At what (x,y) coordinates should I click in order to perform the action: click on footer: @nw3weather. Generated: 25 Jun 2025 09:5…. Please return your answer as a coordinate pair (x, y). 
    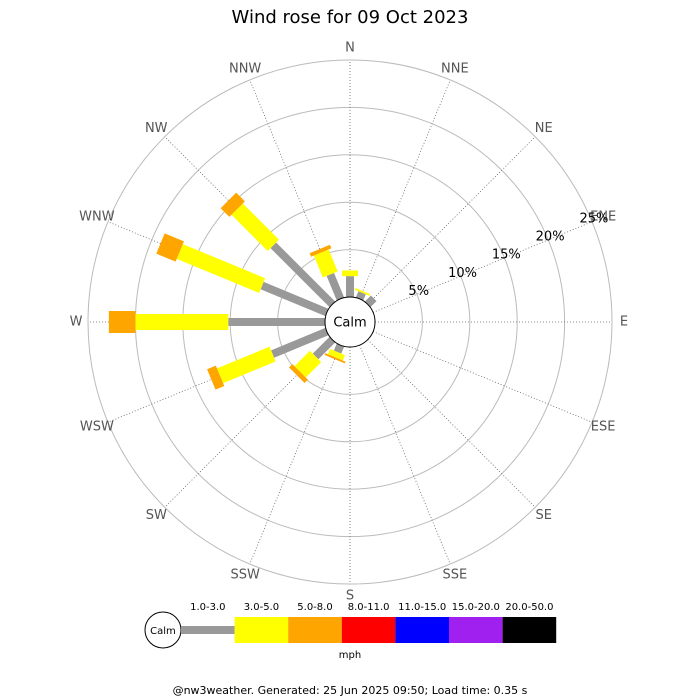
    Looking at the image, I should click on (350, 690).